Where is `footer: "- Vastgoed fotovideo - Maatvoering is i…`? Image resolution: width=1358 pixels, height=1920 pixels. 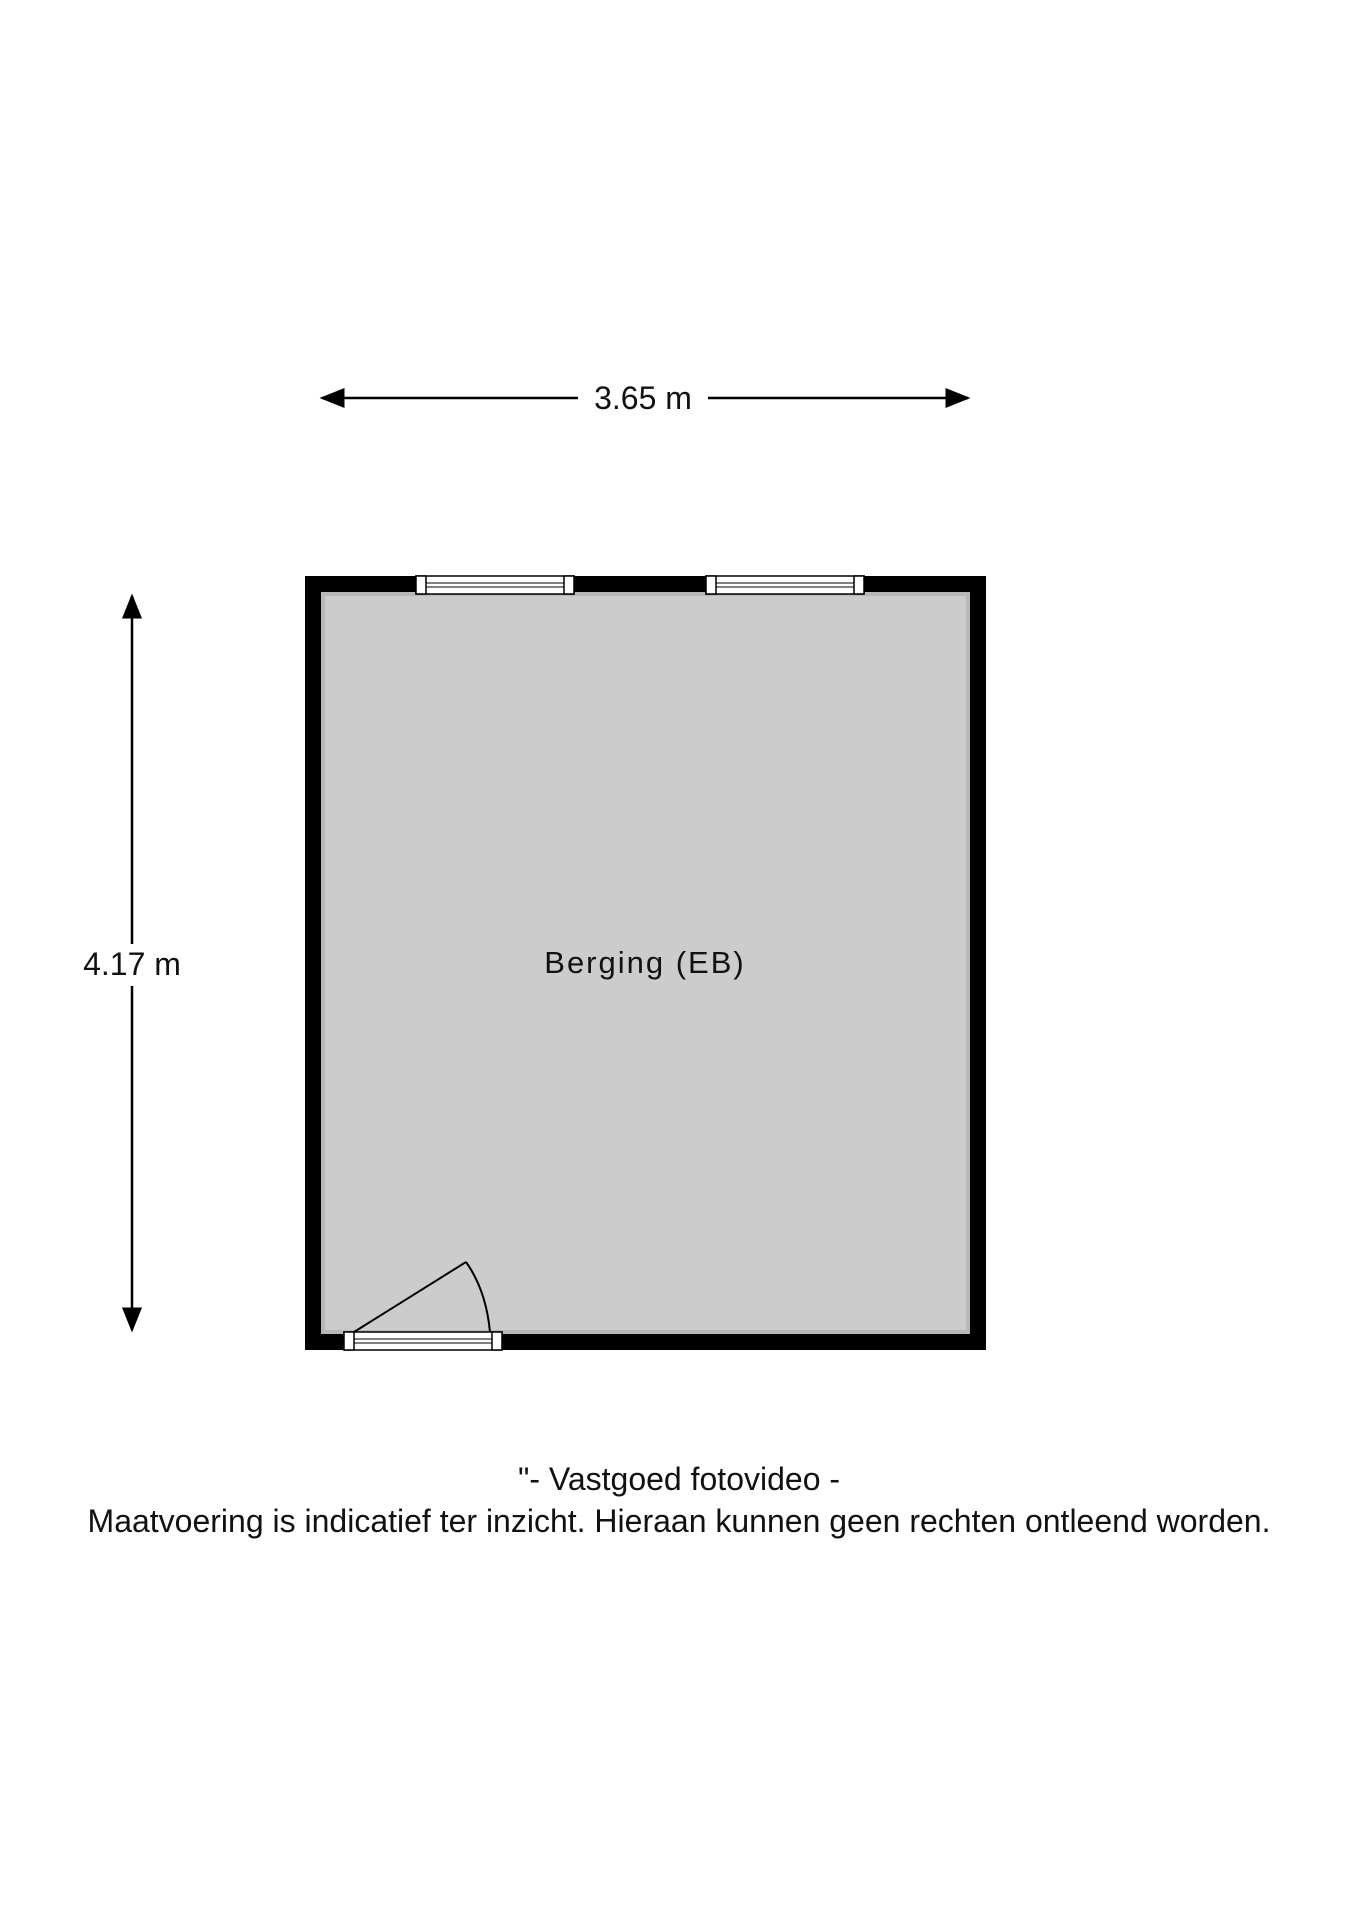 footer: "- Vastgoed fotovideo - Maatvoering is i… is located at coordinates (679, 1500).